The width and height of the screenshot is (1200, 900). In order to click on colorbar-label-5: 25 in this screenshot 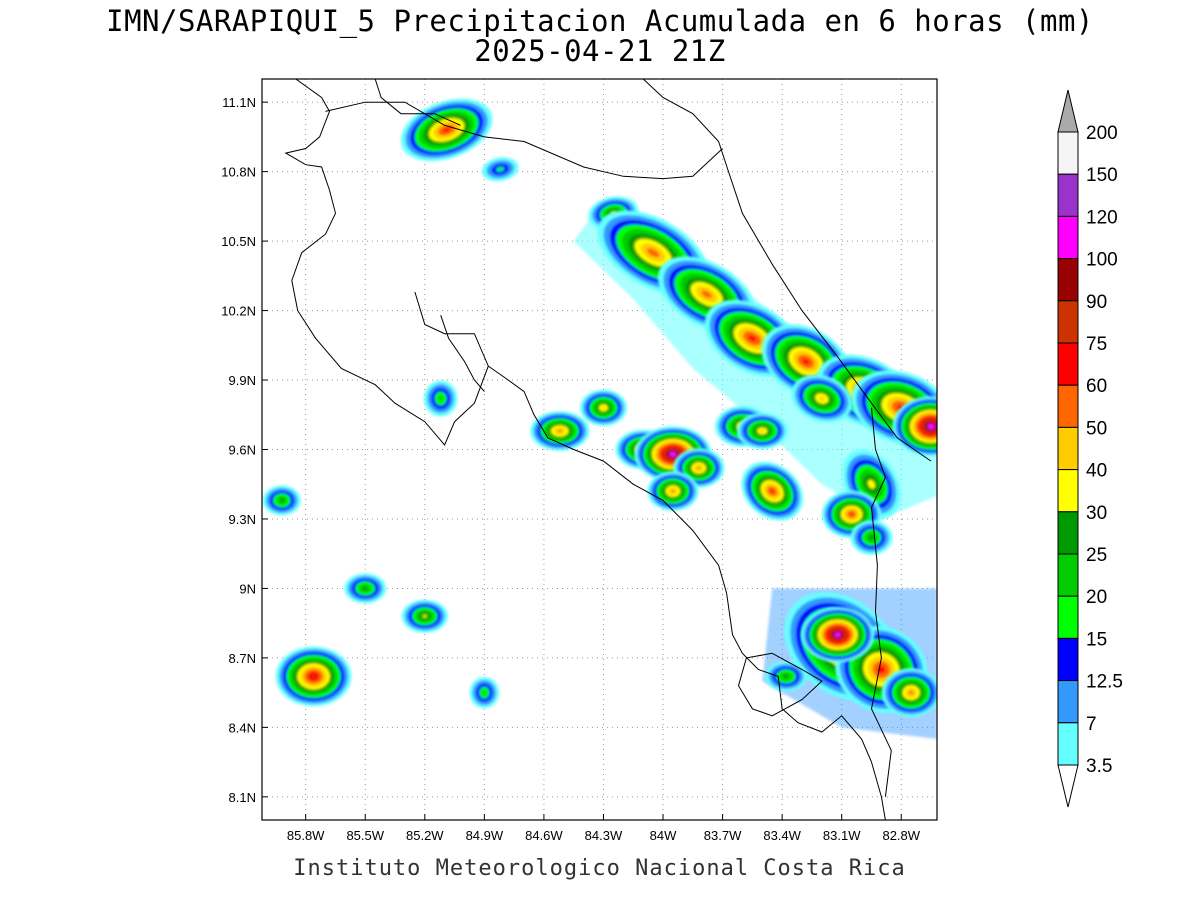, I will do `click(1096, 555)`.